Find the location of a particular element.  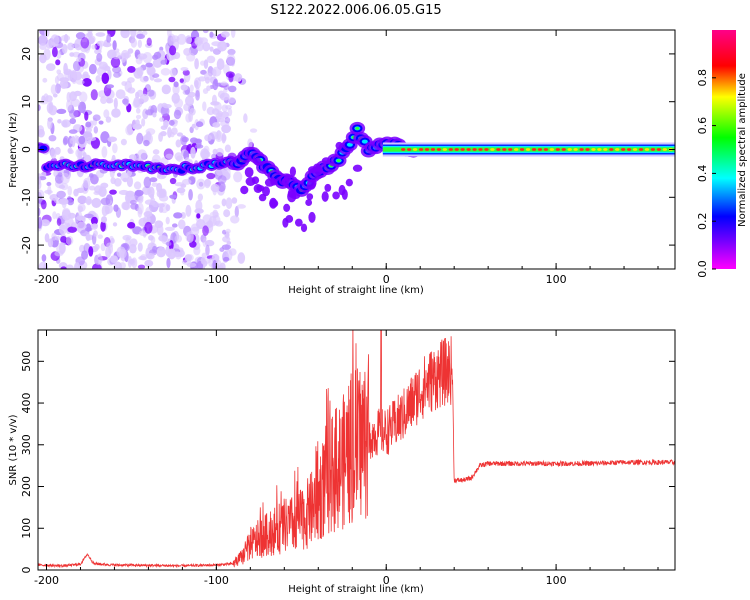

snr-y-tick-label: 300 is located at coordinates (26, 444).